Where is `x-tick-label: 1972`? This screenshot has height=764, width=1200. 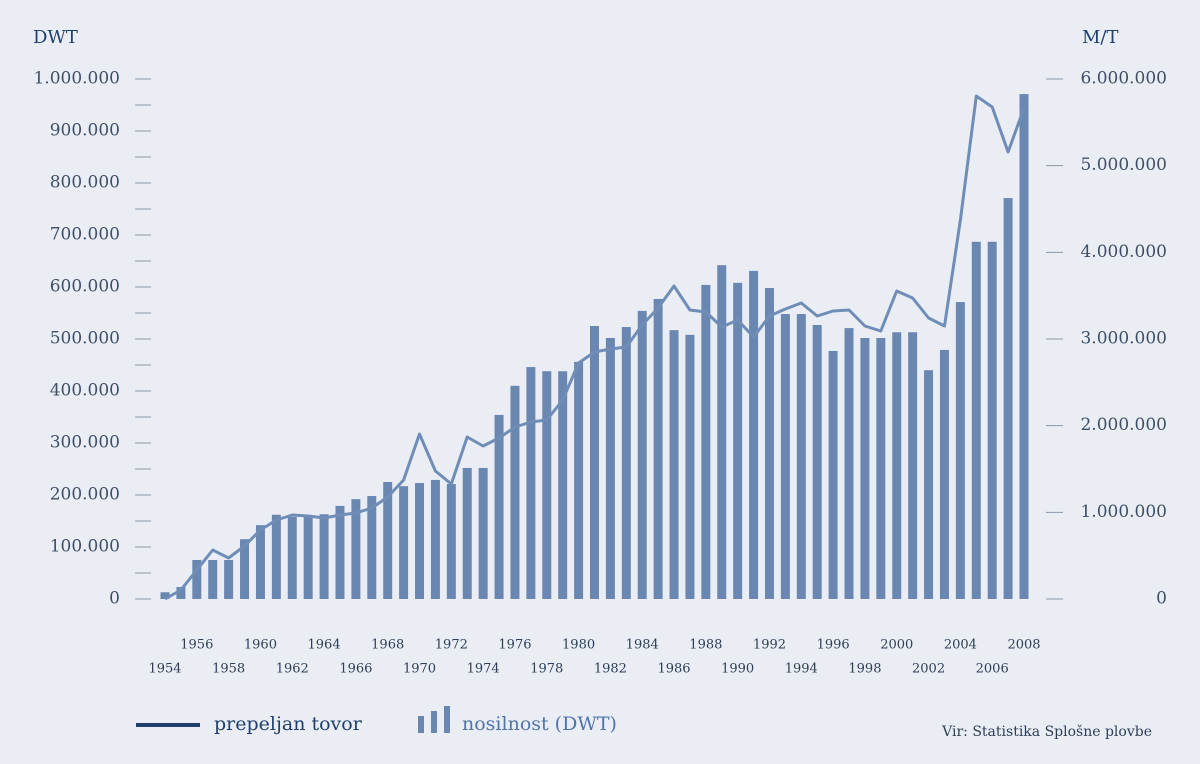
x-tick-label: 1972 is located at coordinates (451, 645).